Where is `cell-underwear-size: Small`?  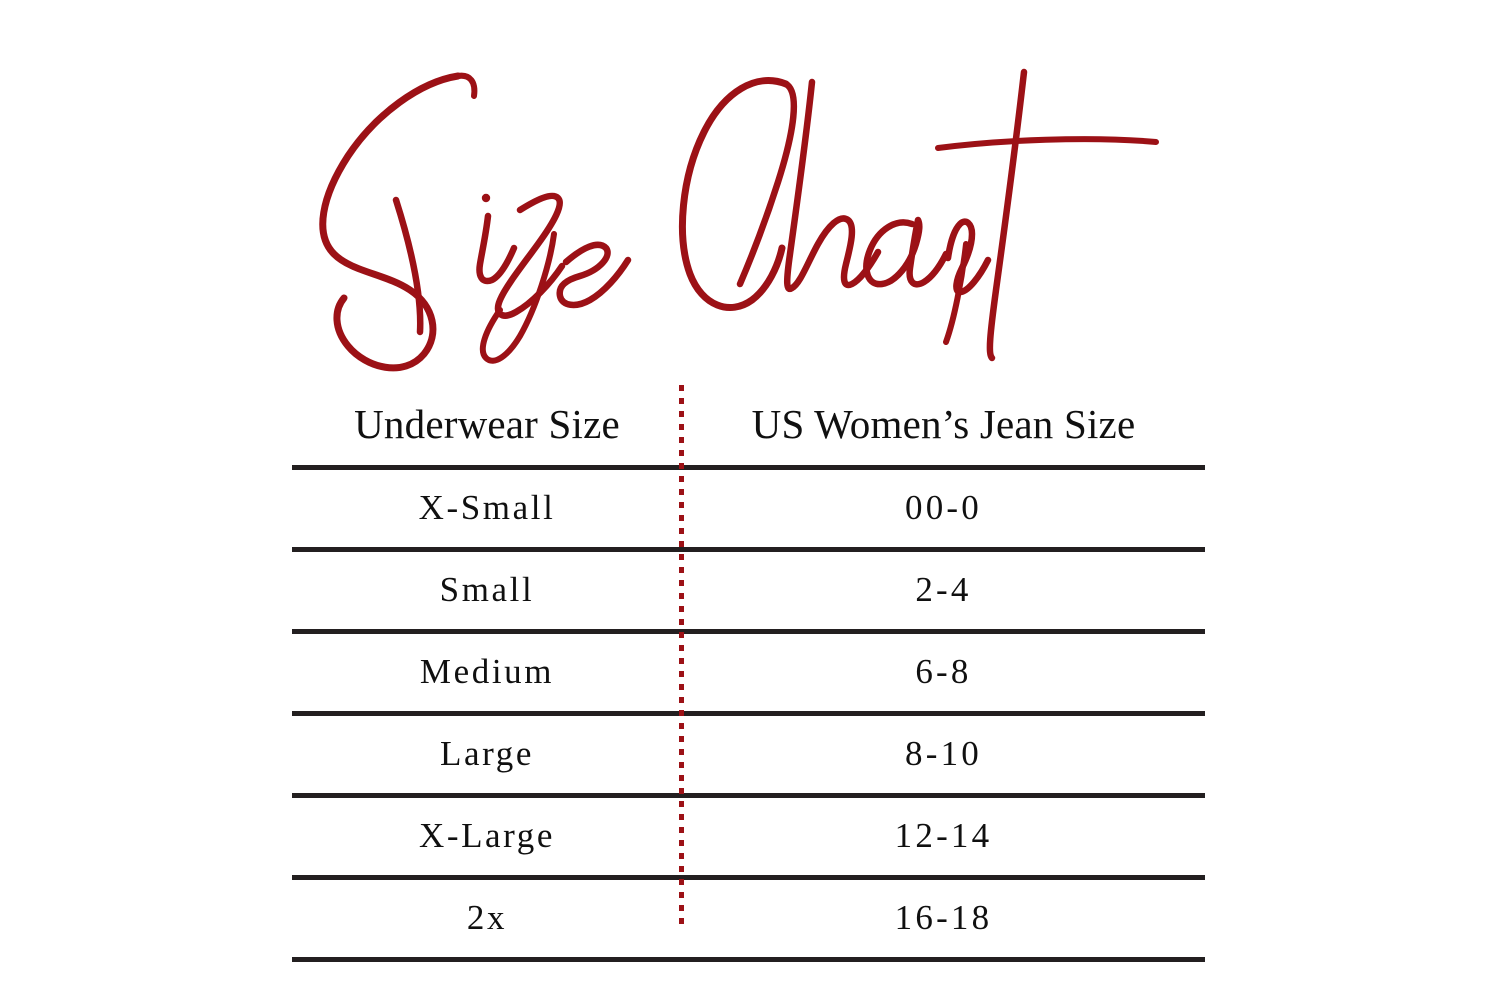
cell-underwear-size: Small is located at coordinates (487, 589).